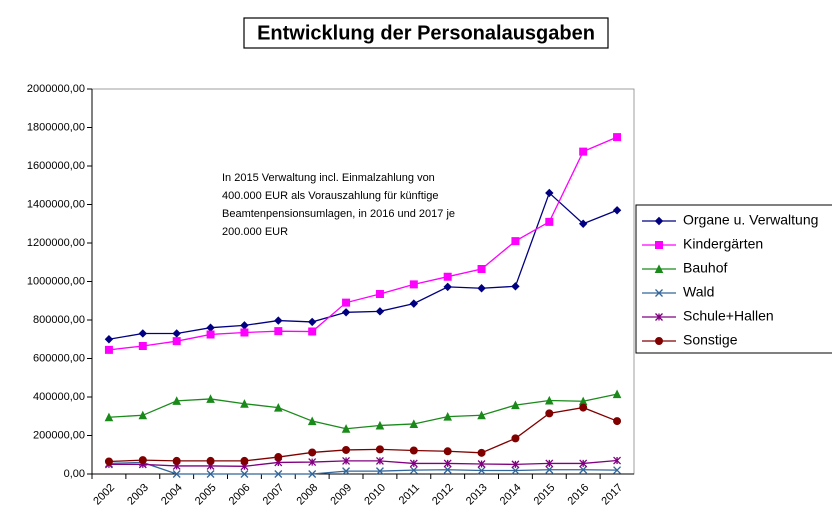 The width and height of the screenshot is (832, 519). Describe the element at coordinates (612, 495) in the screenshot. I see `x-tick-label: 2017` at that location.